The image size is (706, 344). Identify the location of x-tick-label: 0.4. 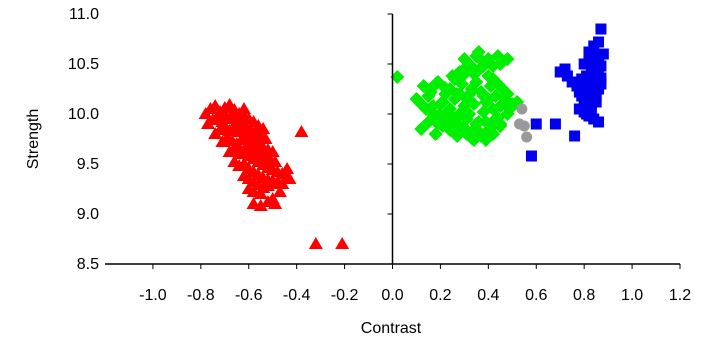
(488, 295).